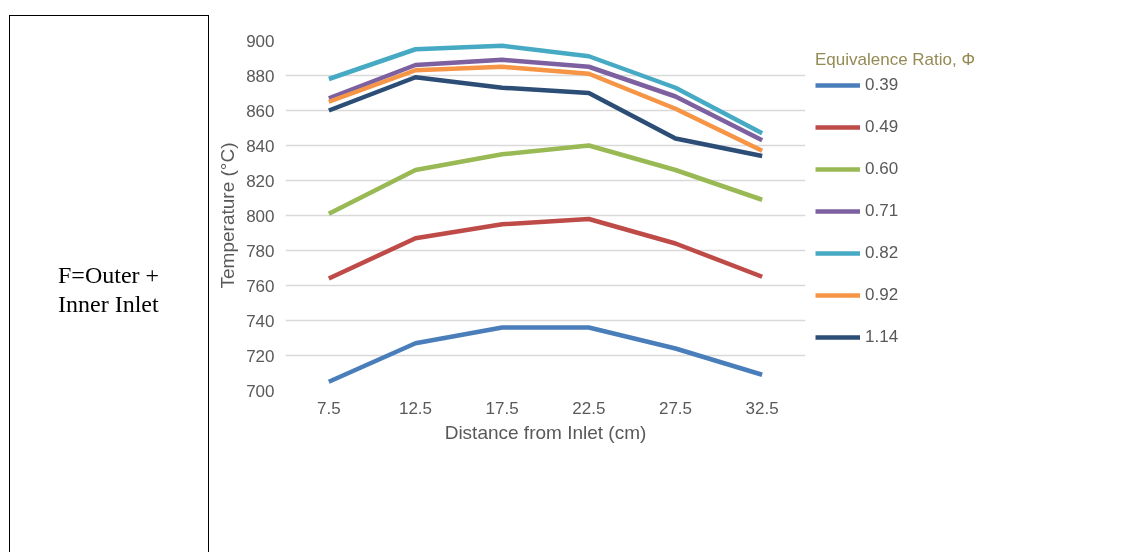 The height and width of the screenshot is (552, 1126). I want to click on y-tick-label: 780, so click(260, 251).